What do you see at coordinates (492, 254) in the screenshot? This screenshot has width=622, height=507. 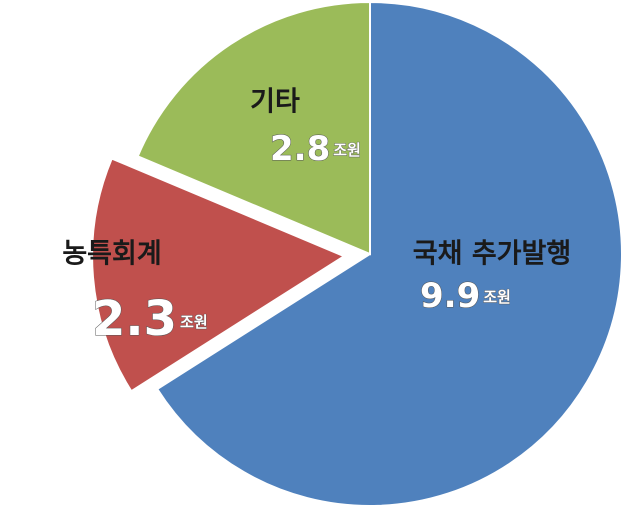 I see `slice-label: 국채 추가발행` at bounding box center [492, 254].